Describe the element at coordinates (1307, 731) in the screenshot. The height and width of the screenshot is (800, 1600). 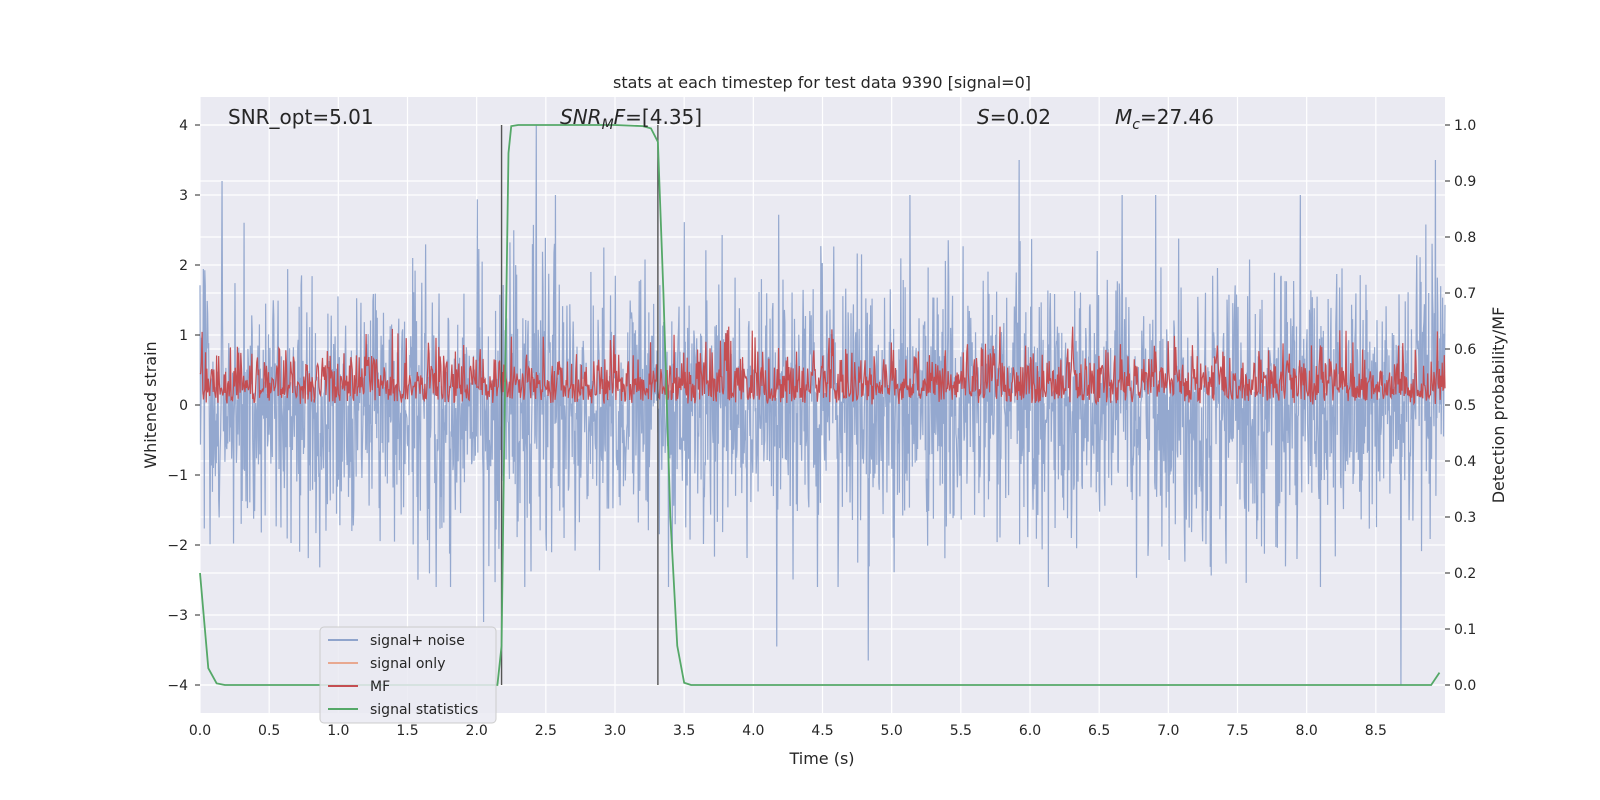
I see `x-tick-label-16: 8.0` at that location.